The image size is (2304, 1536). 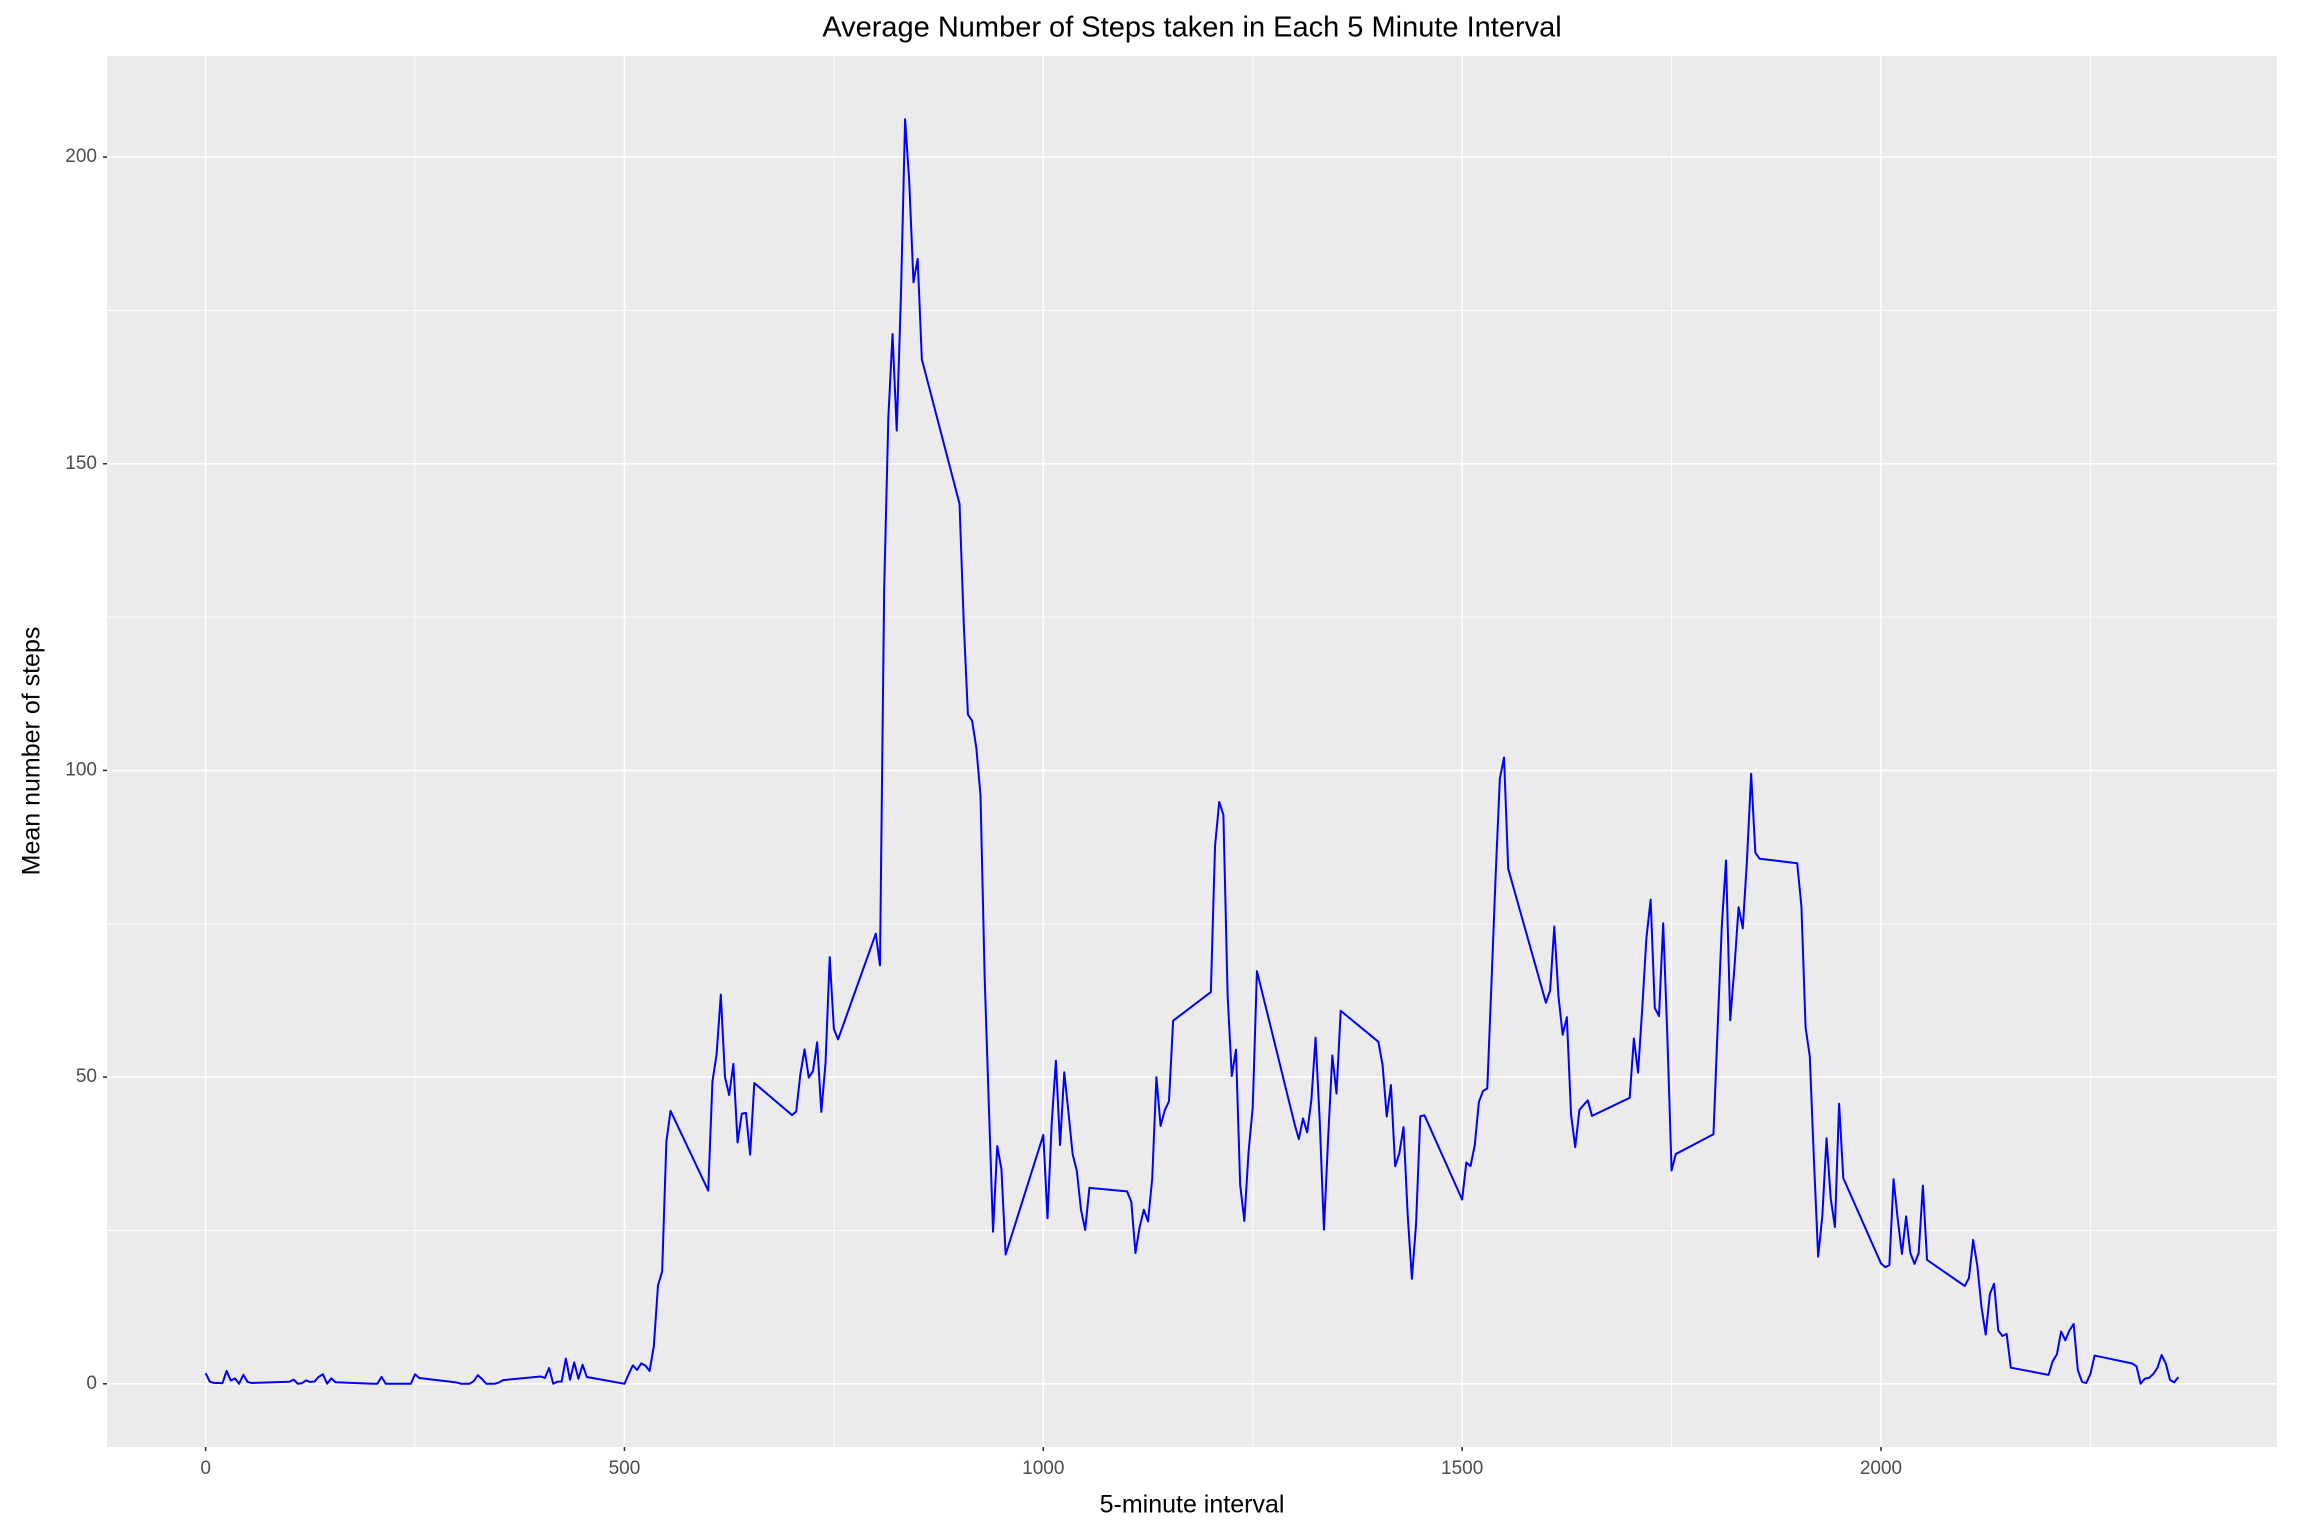 I want to click on x-tick-label: 500, so click(x=625, y=1468).